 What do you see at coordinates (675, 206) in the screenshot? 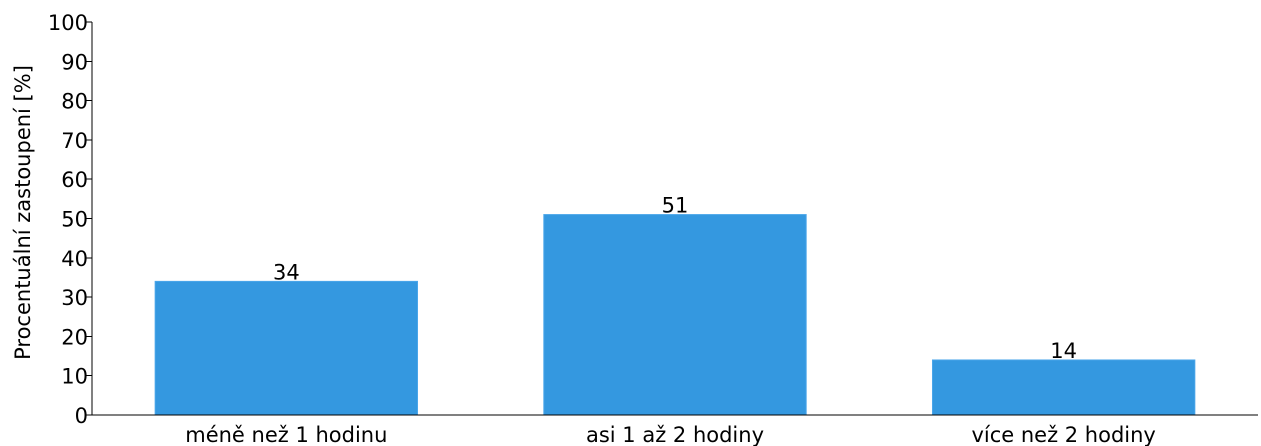
I see `bar-value-label: 51` at bounding box center [675, 206].